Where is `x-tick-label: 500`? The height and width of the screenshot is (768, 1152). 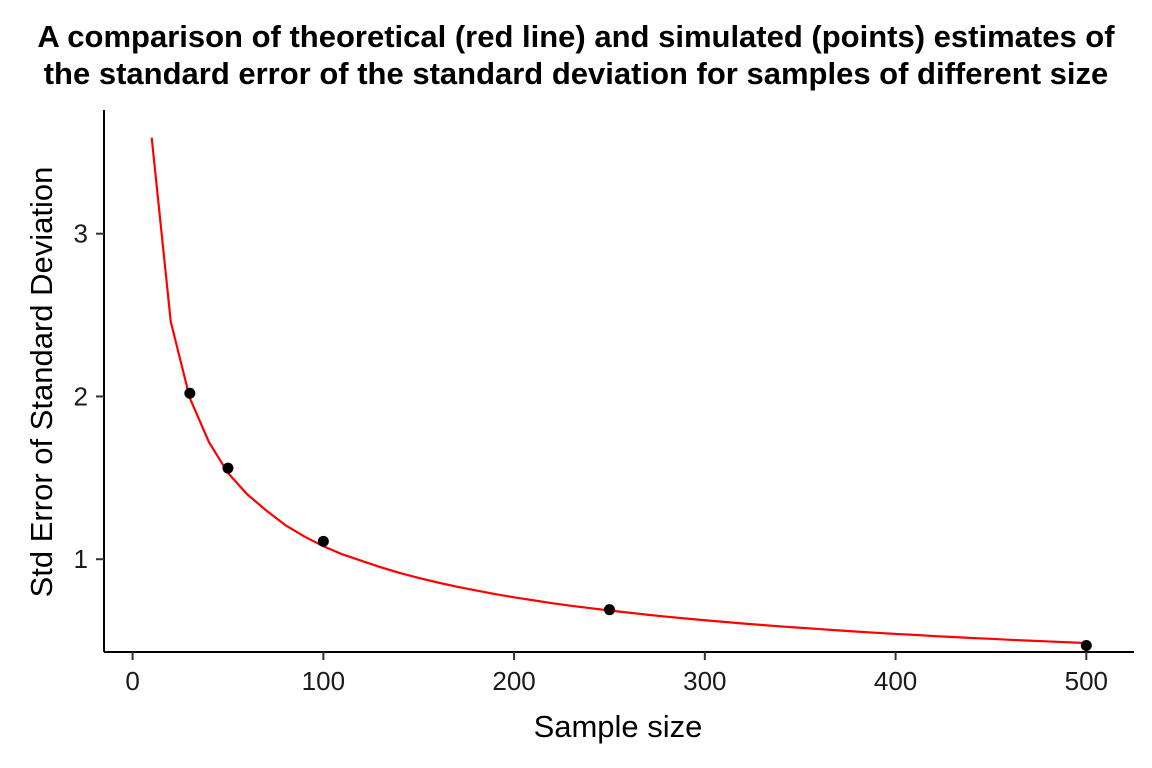
x-tick-label: 500 is located at coordinates (1086, 681).